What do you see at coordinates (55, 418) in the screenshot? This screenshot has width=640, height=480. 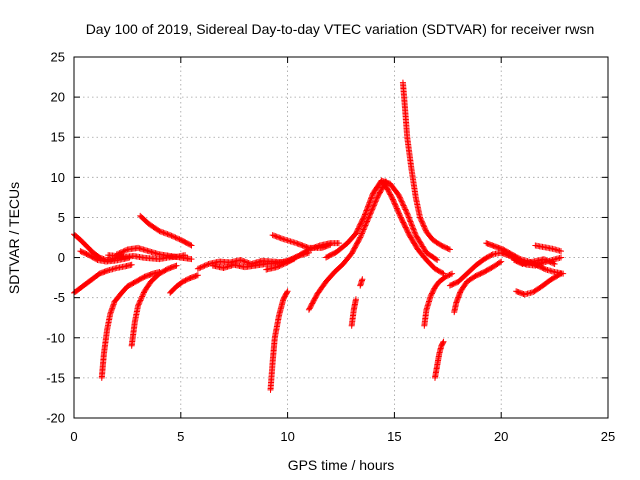 I see `y-tick-label: -20` at bounding box center [55, 418].